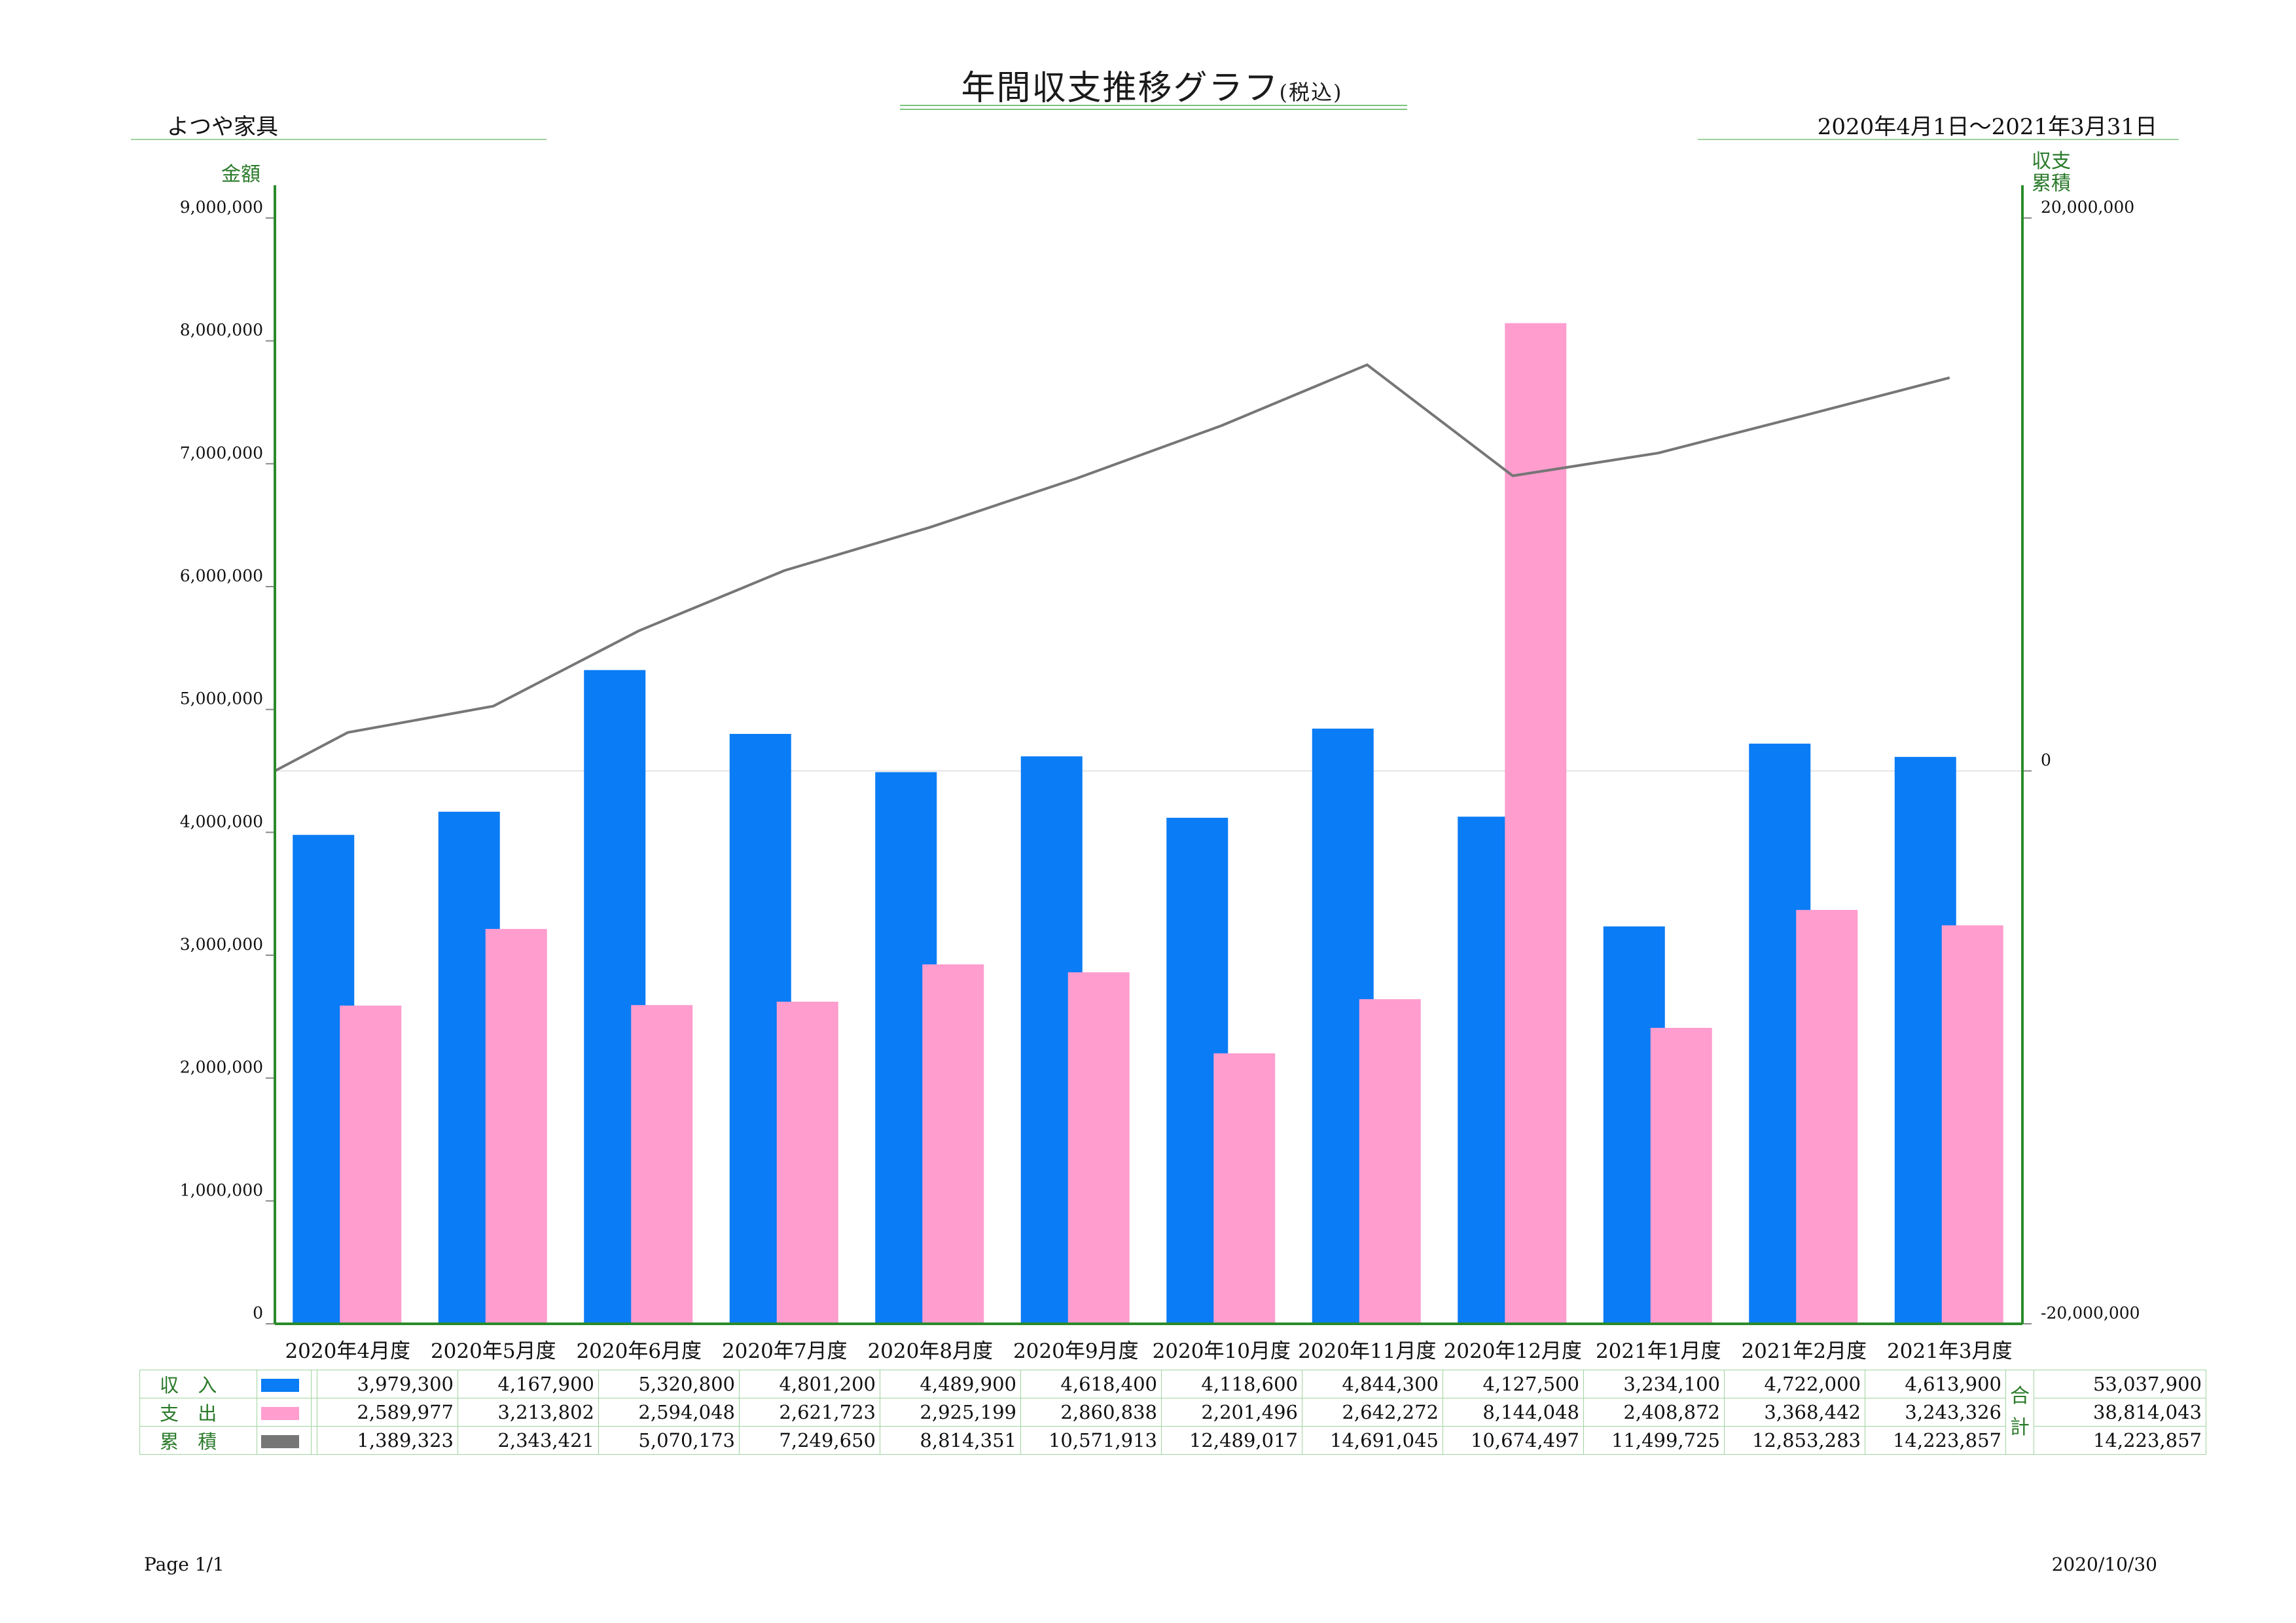 The height and width of the screenshot is (1623, 2296). What do you see at coordinates (809, 1412) in the screenshot?
I see `table-cell: 2,621,723` at bounding box center [809, 1412].